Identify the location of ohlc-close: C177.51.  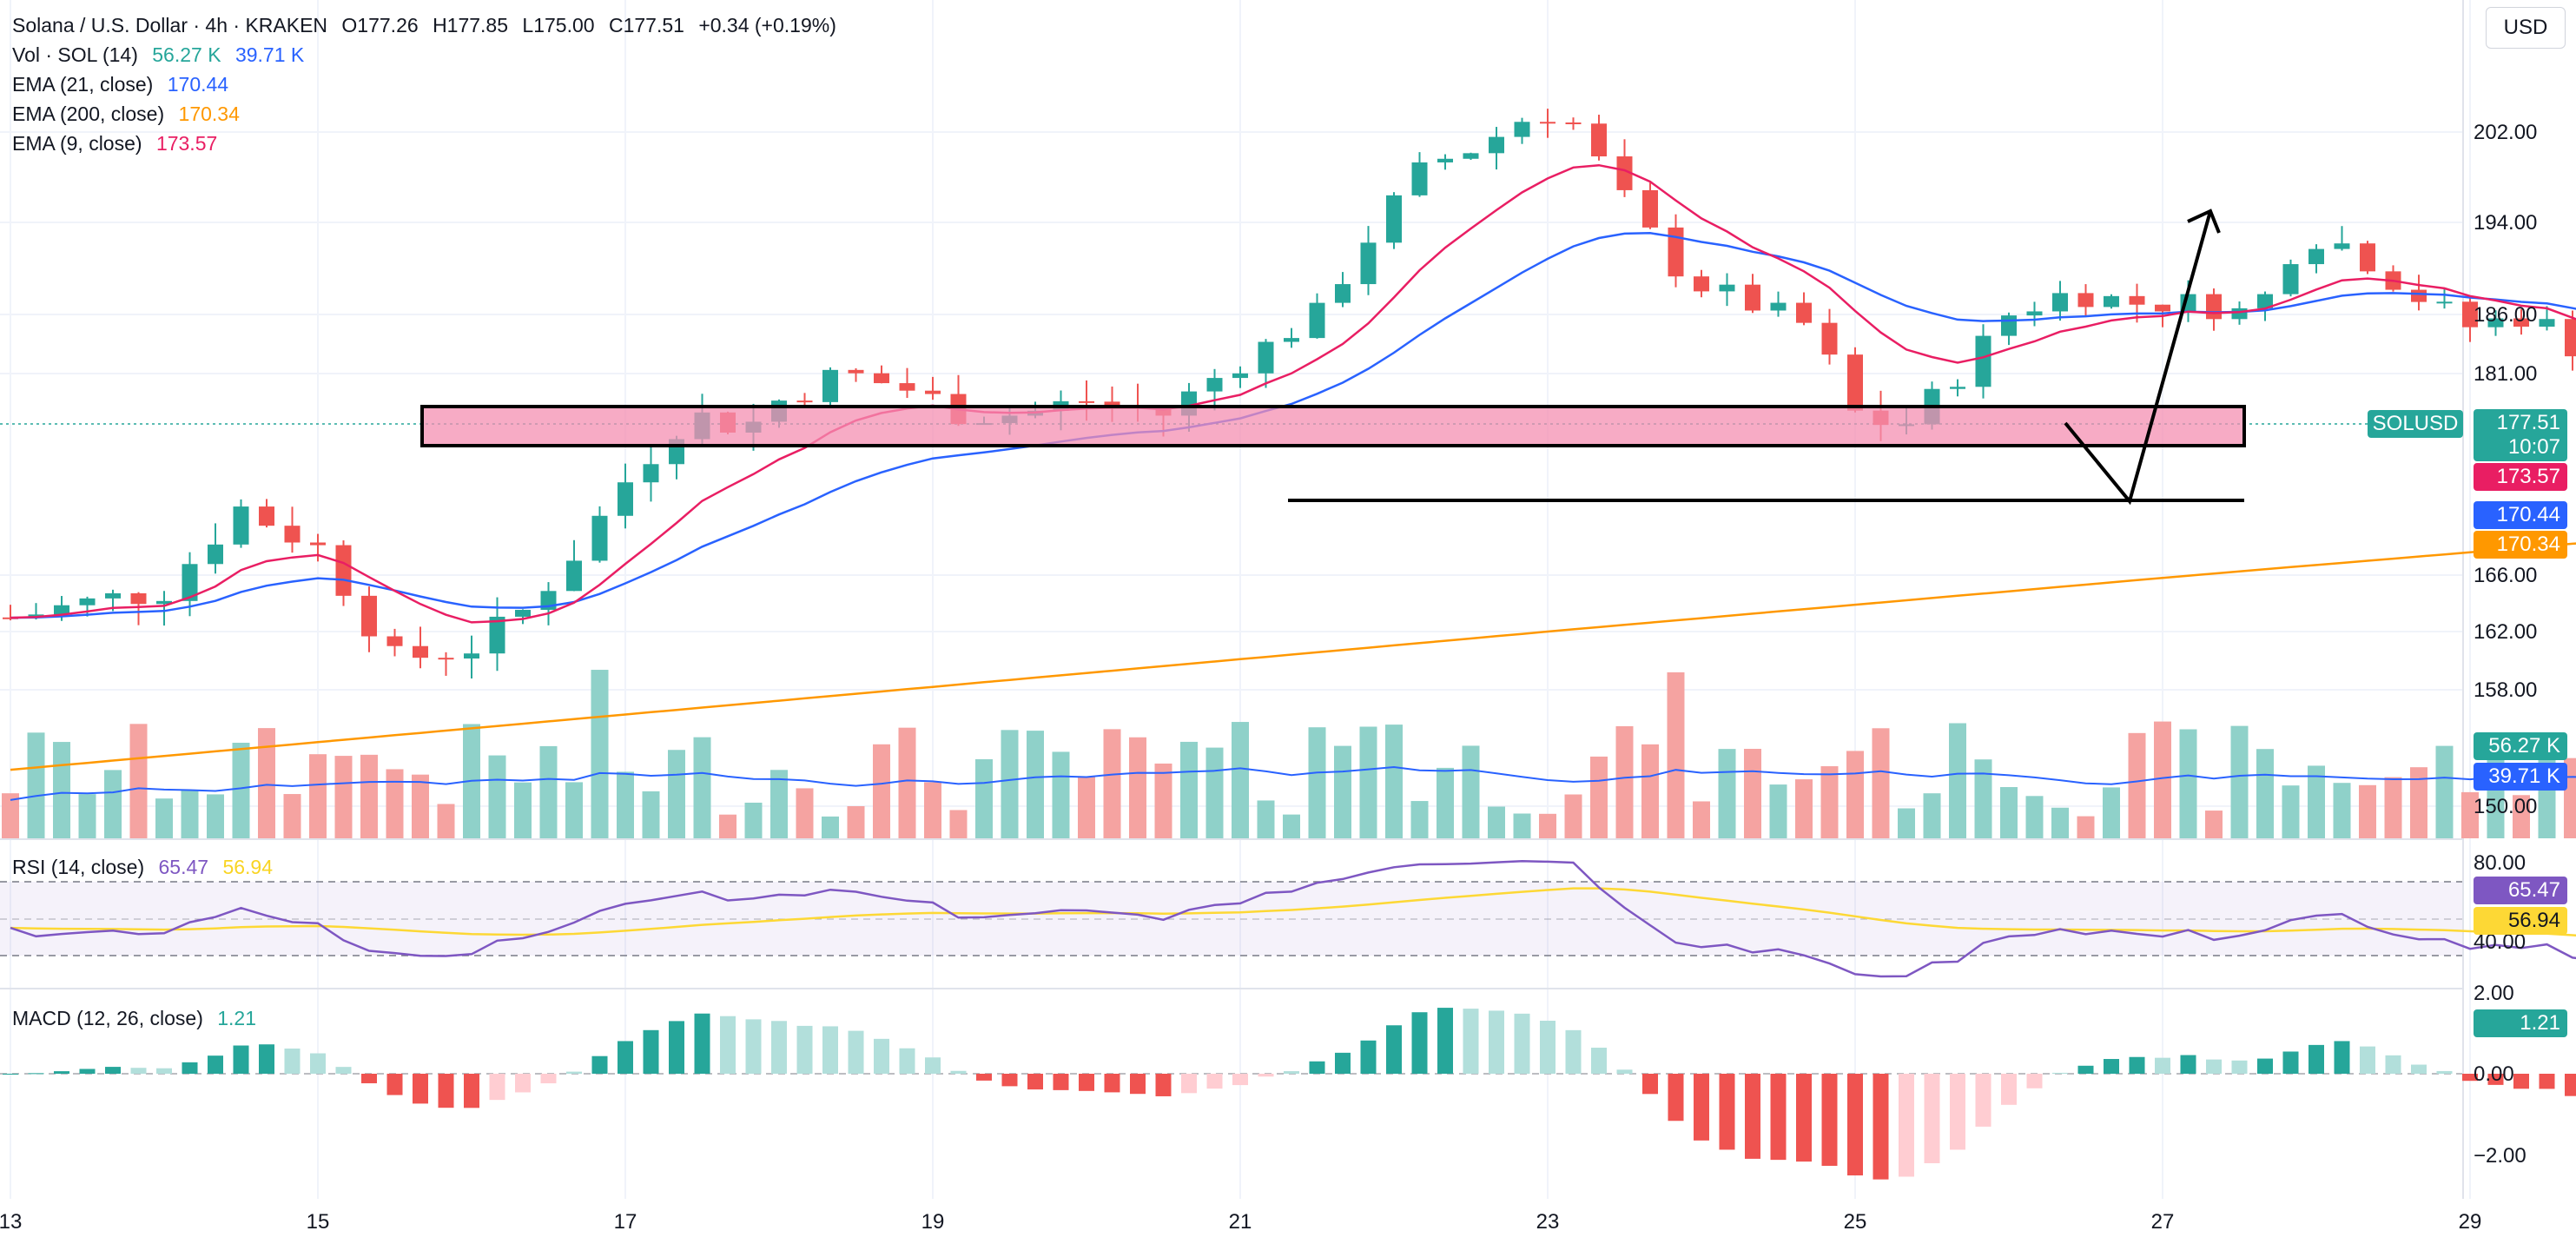
(646, 25).